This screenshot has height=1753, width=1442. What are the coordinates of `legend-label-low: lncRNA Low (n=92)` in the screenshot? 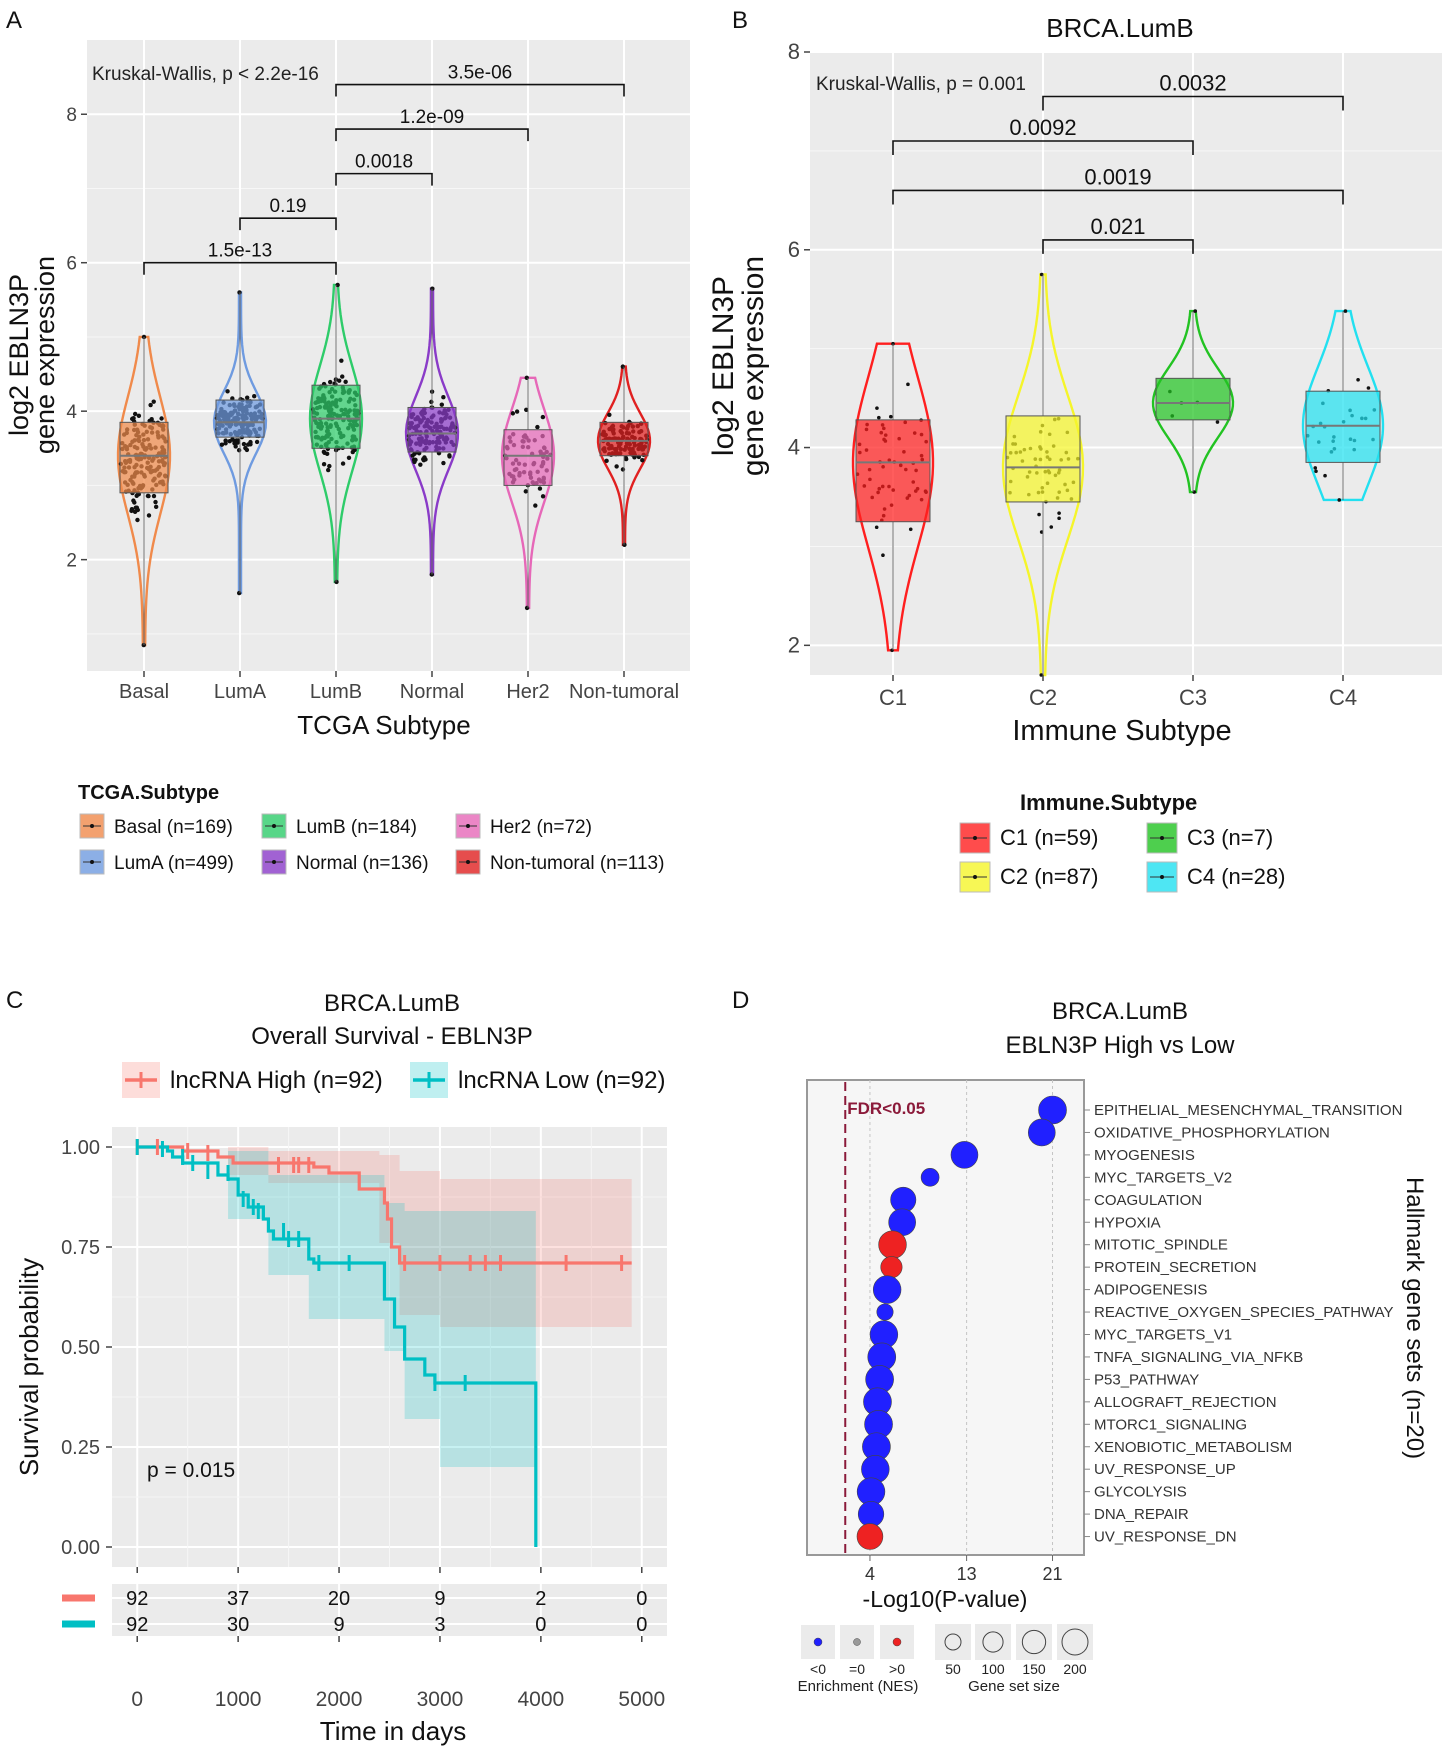 It's located at (561, 1080).